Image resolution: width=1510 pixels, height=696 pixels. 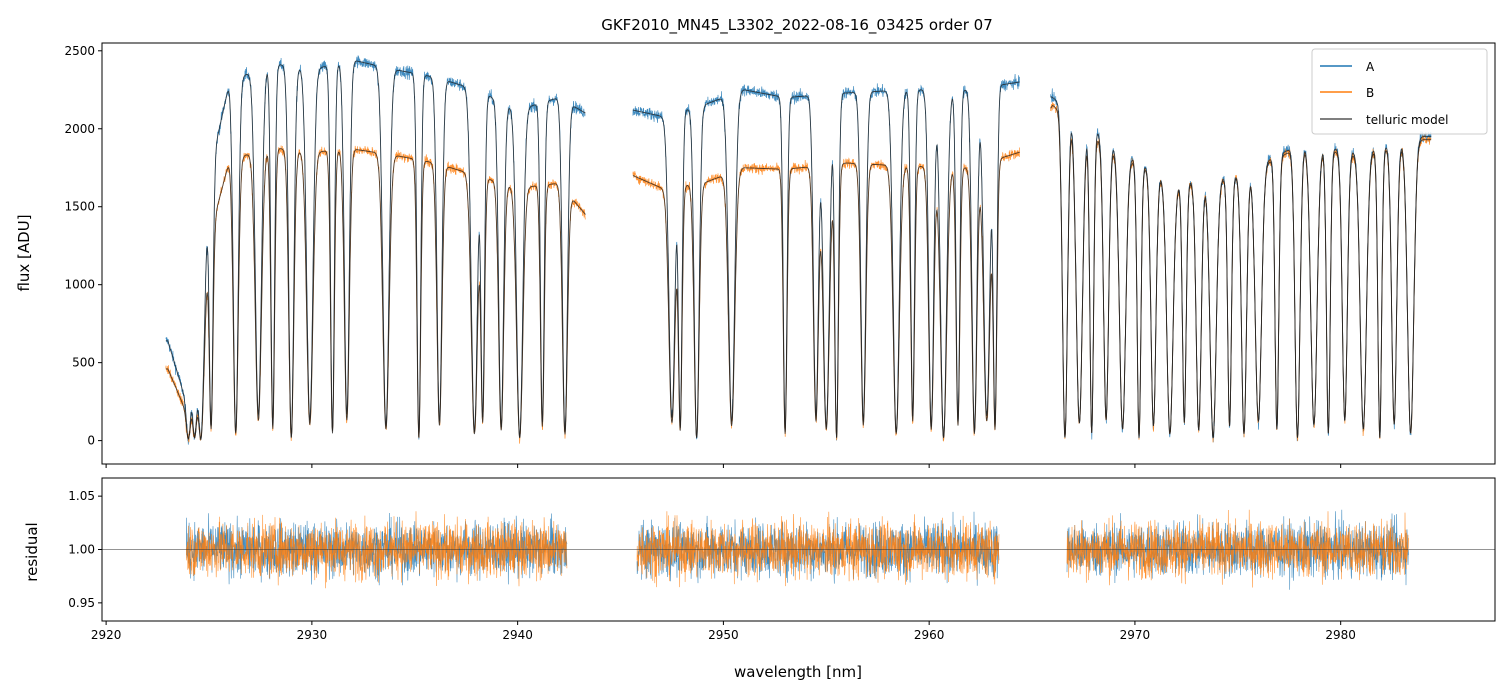 I want to click on legend: A B telluric model, so click(x=1399, y=91).